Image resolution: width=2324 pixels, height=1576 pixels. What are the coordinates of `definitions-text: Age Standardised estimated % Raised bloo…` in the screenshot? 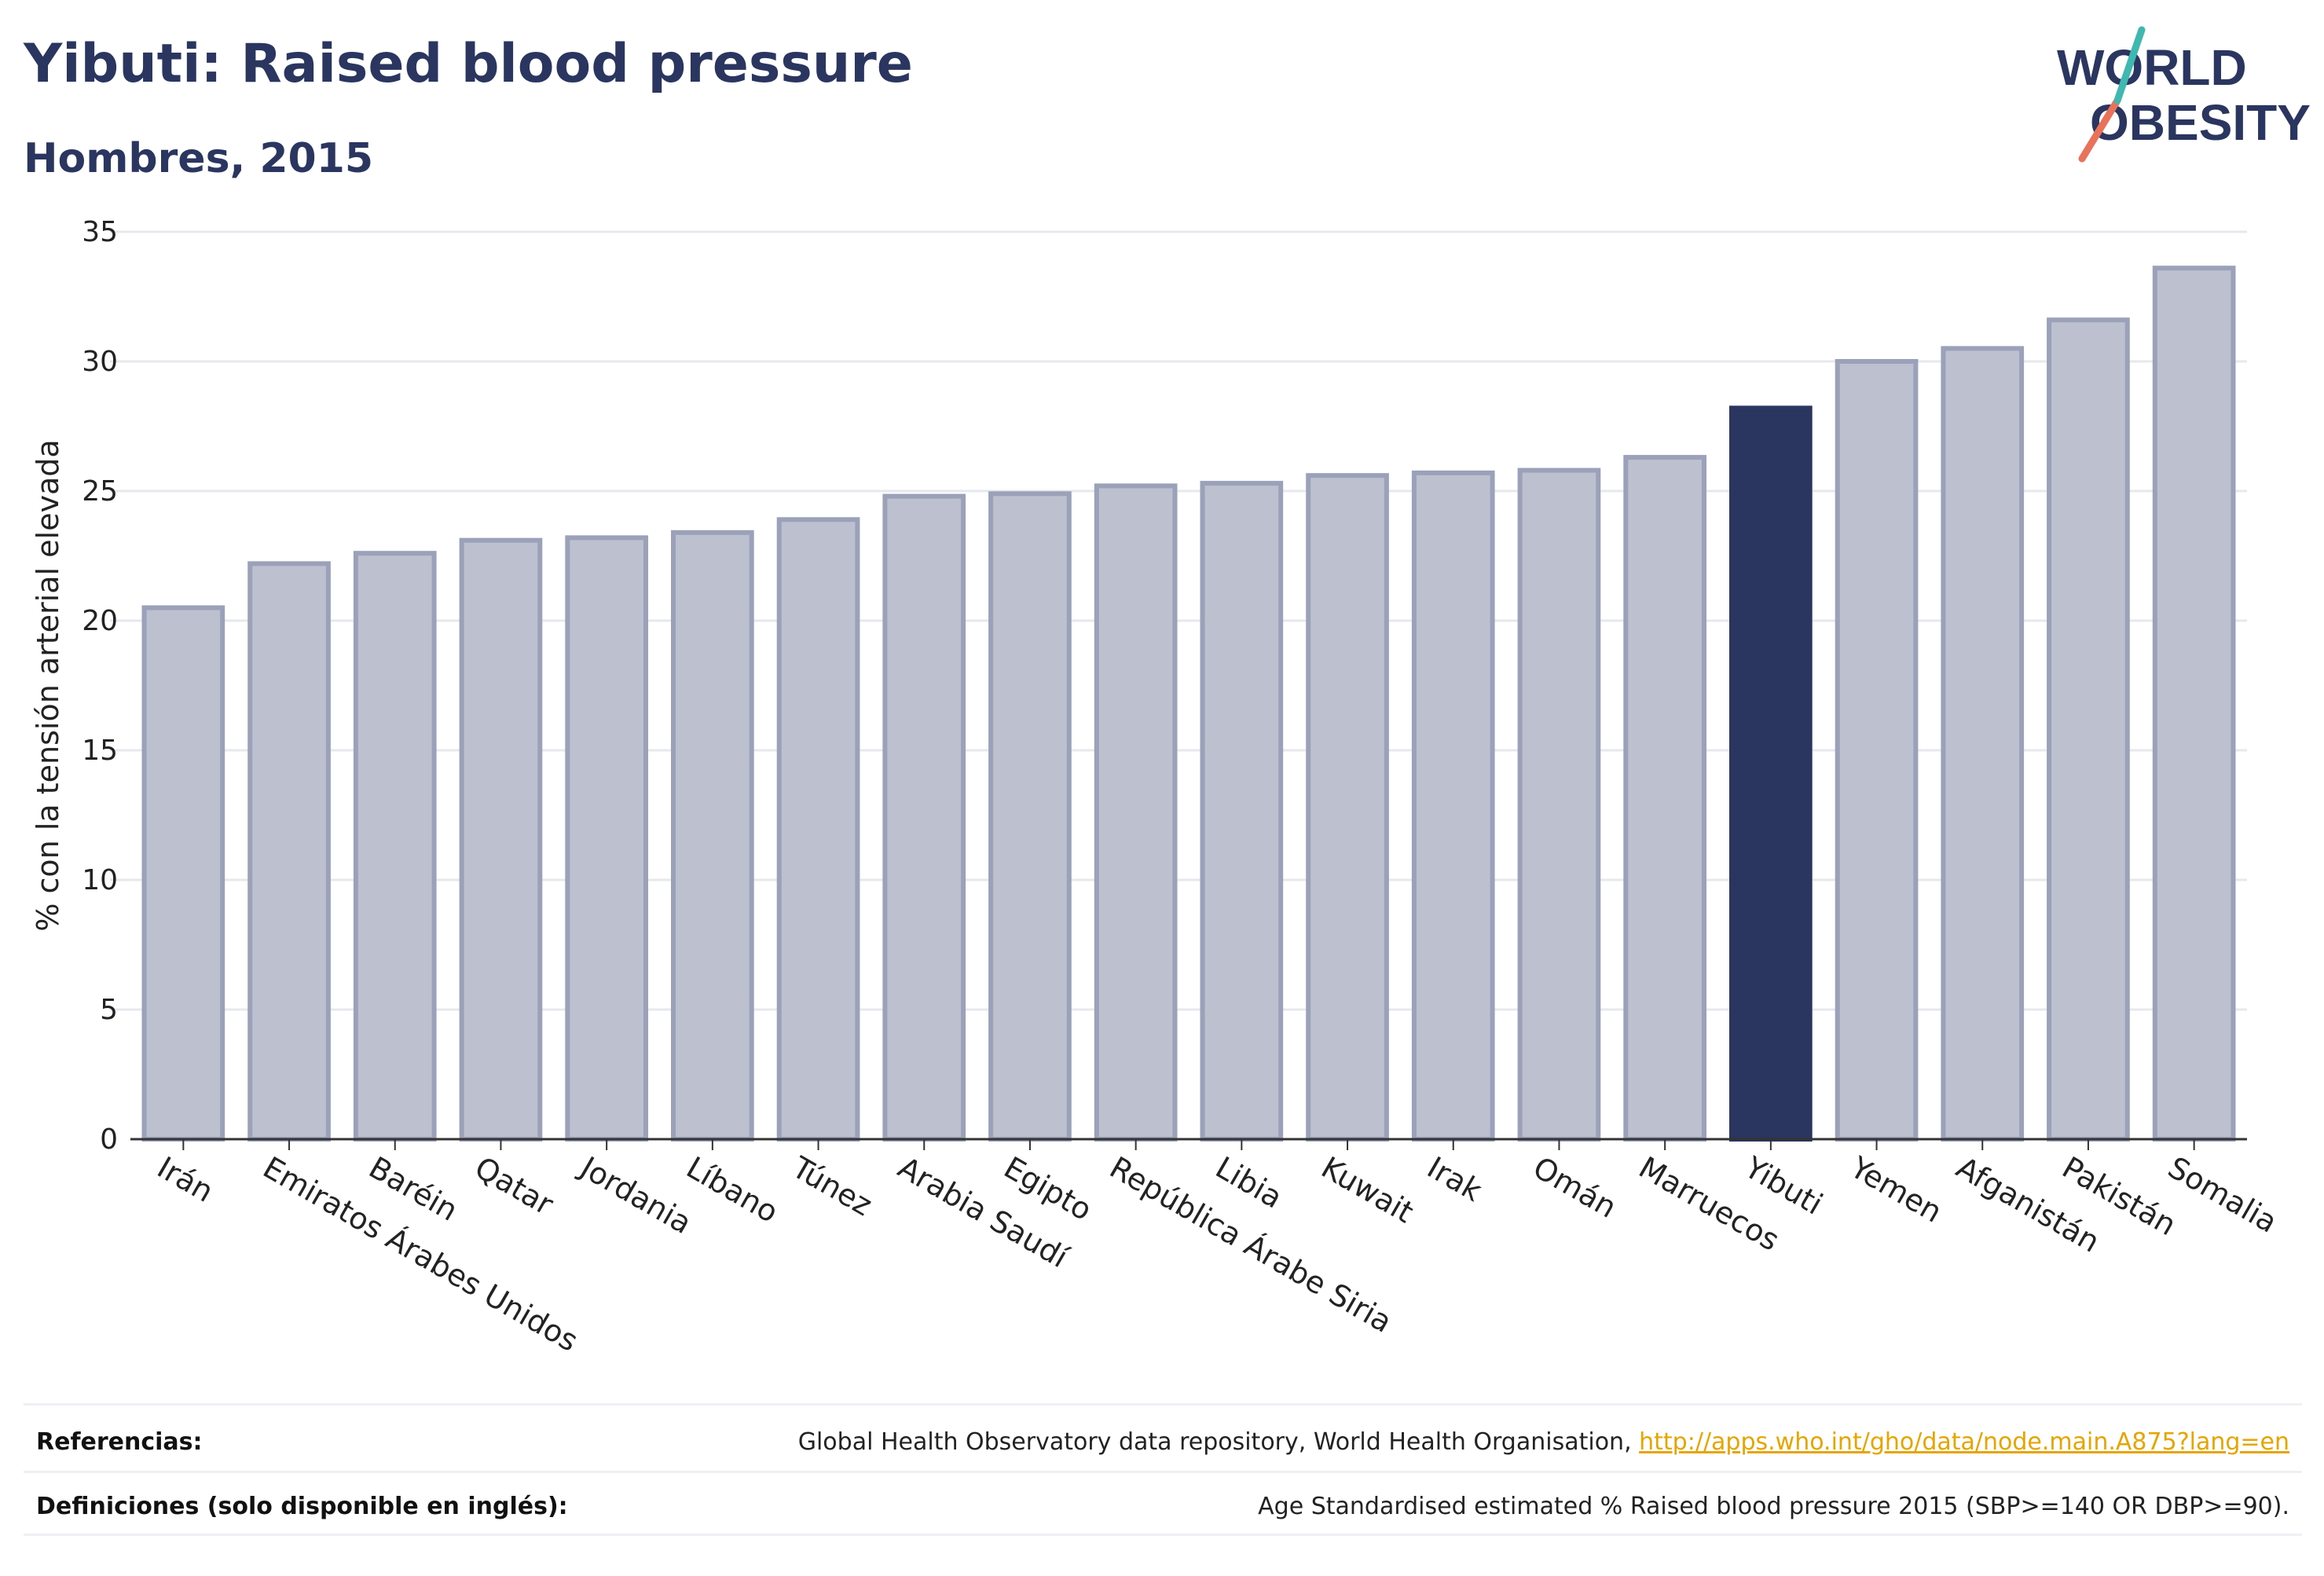 It's located at (1773, 1506).